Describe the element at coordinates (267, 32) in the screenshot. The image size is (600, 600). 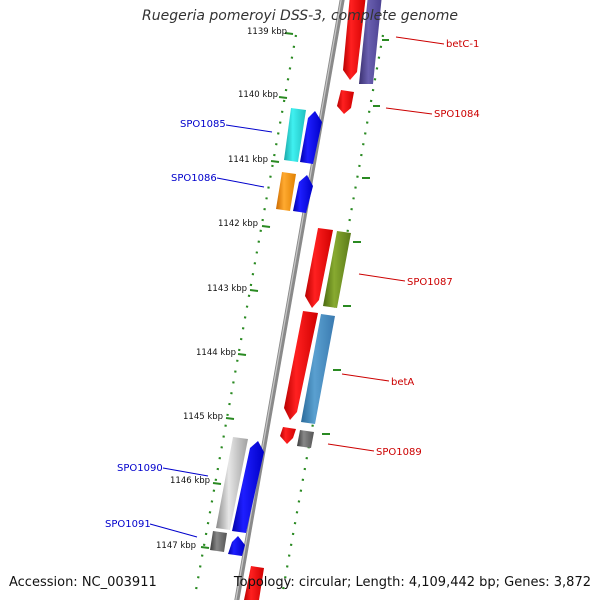
I see `tick-label: 1139 kbp` at that location.